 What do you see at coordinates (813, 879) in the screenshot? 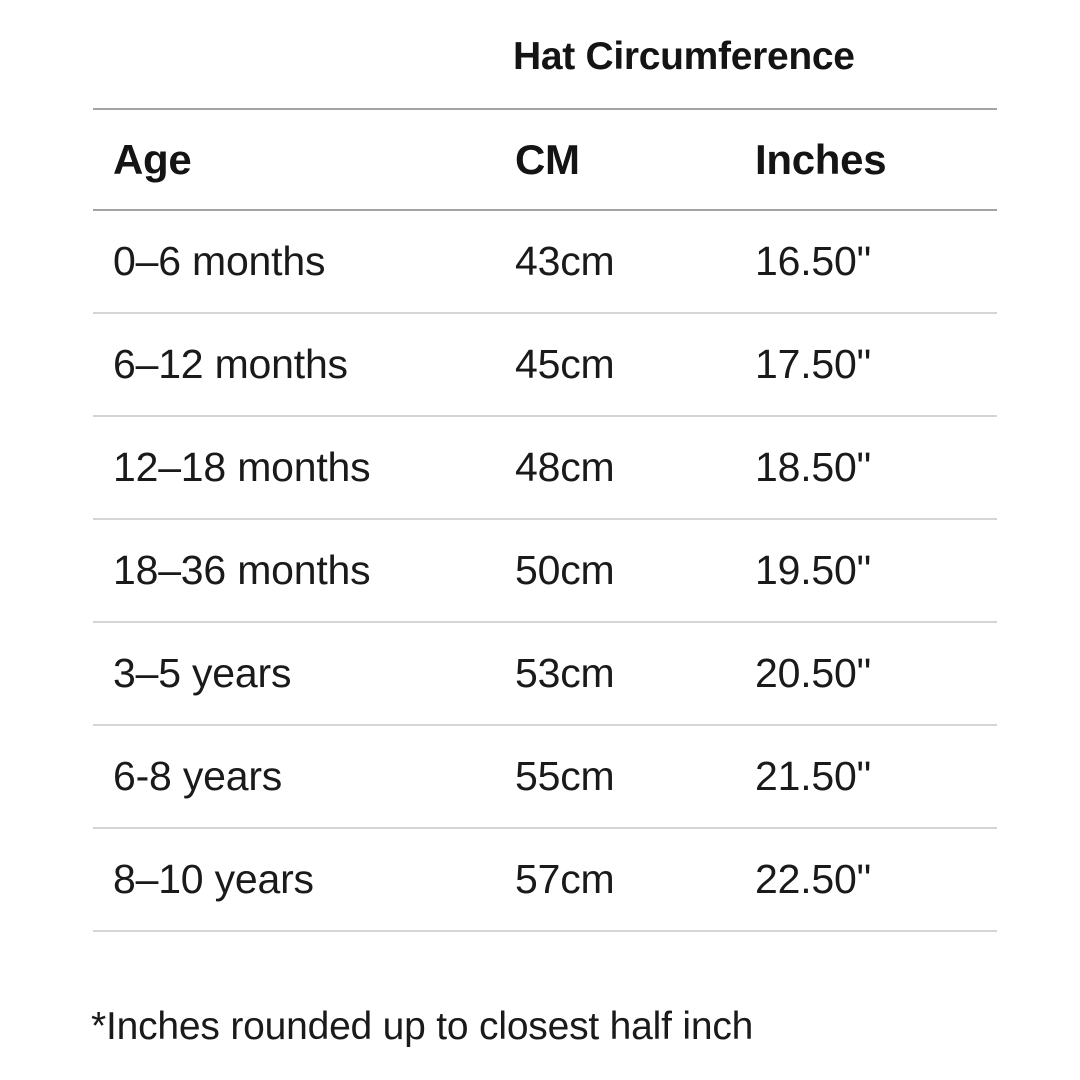
I see `cell-inches: 22.50"` at bounding box center [813, 879].